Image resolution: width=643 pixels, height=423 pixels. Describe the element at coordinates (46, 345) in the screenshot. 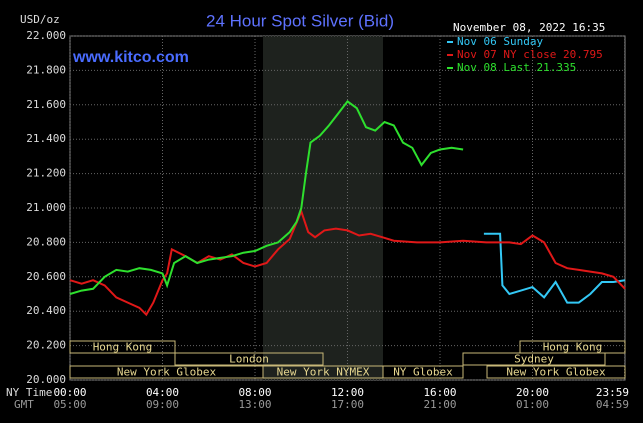

I see `y-tick-label: 20.200` at that location.